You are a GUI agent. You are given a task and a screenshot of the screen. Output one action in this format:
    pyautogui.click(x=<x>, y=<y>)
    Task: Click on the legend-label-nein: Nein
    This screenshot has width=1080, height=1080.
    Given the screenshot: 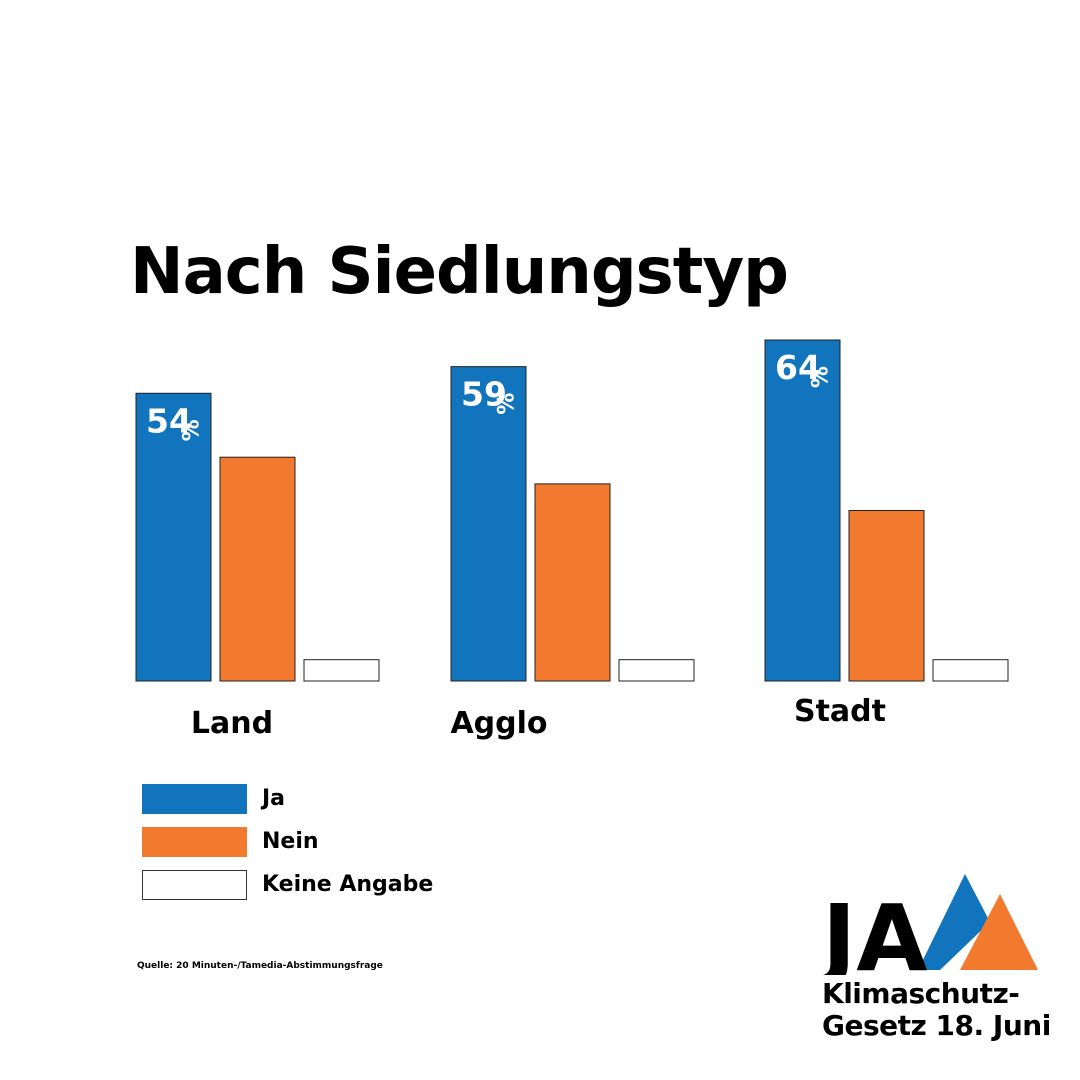 What is the action you would take?
    pyautogui.click(x=290, y=841)
    